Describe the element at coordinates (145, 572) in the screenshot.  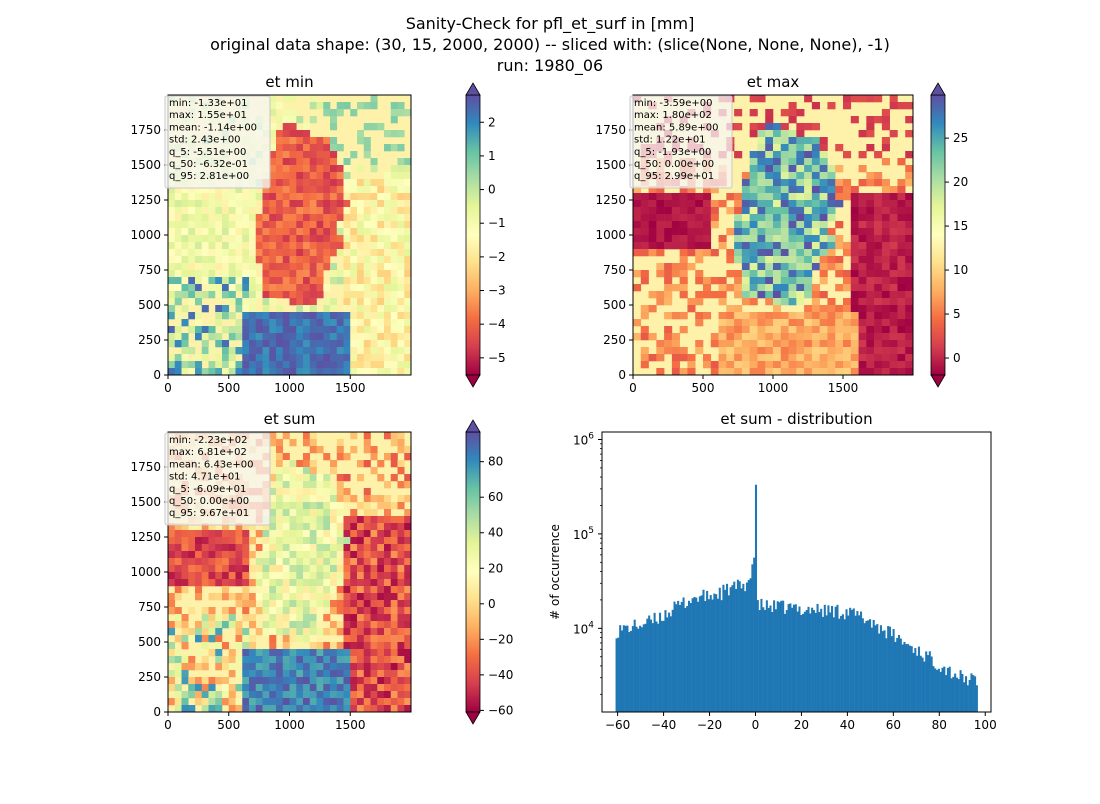
I see `y-tick-label: 1000` at that location.